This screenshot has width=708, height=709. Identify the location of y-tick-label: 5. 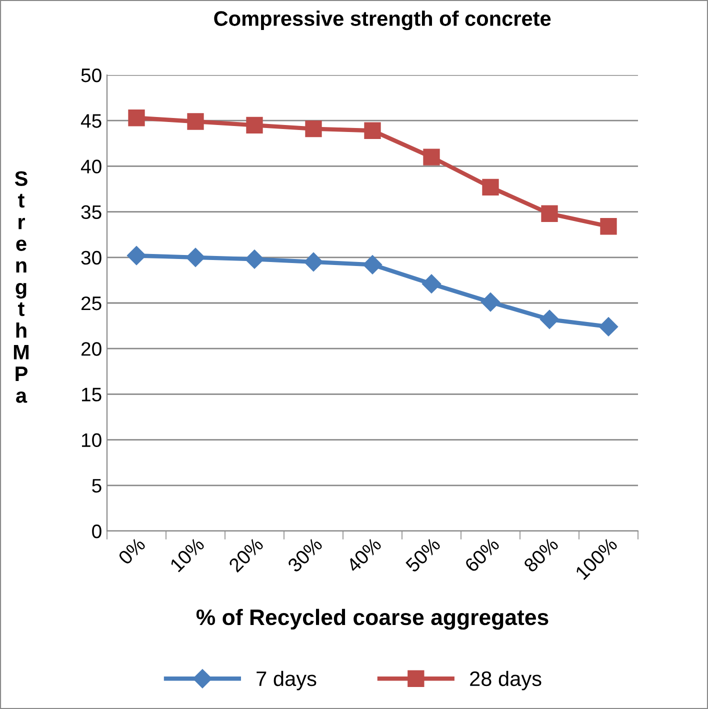
(97, 486).